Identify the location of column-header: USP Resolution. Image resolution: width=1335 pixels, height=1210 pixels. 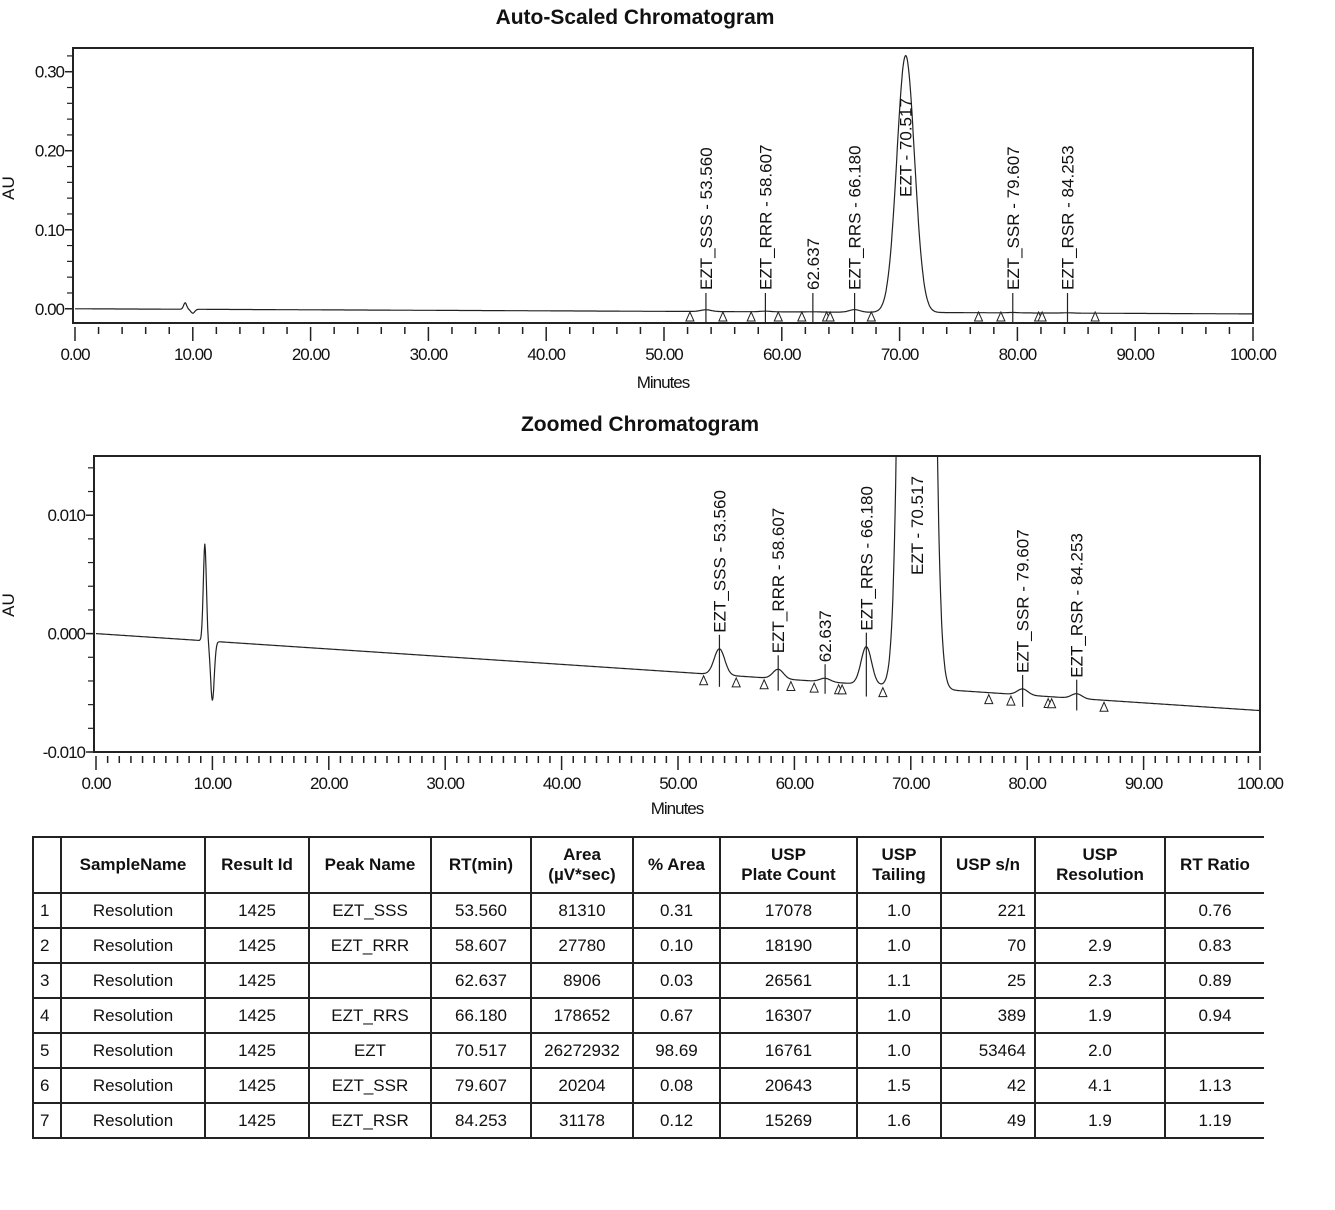
(1100, 865).